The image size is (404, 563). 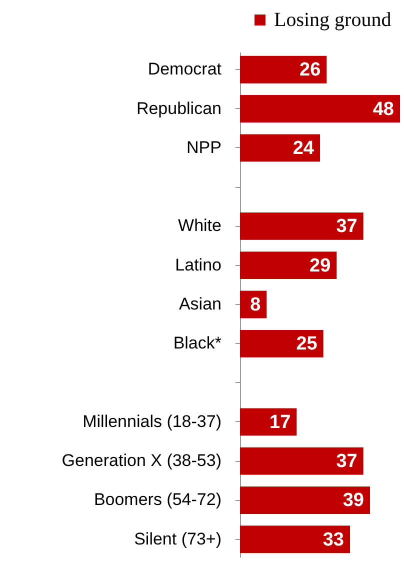 What do you see at coordinates (383, 109) in the screenshot?
I see `data-label: 48` at bounding box center [383, 109].